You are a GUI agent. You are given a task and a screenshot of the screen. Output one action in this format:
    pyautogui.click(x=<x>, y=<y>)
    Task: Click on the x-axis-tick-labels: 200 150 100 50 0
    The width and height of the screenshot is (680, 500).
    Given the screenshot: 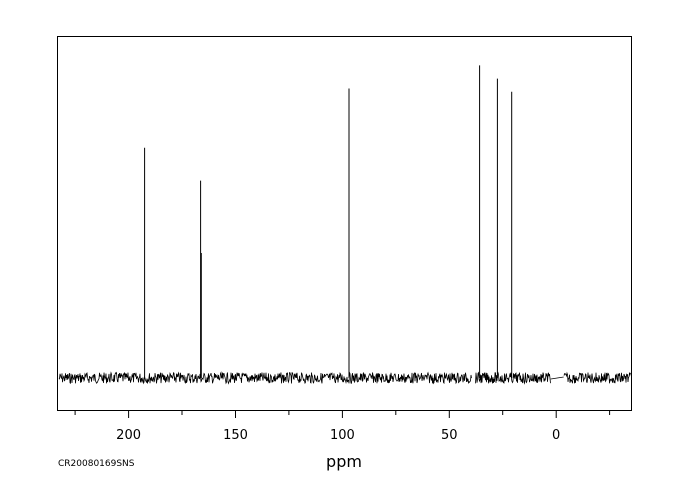 What is the action you would take?
    pyautogui.click(x=338, y=435)
    